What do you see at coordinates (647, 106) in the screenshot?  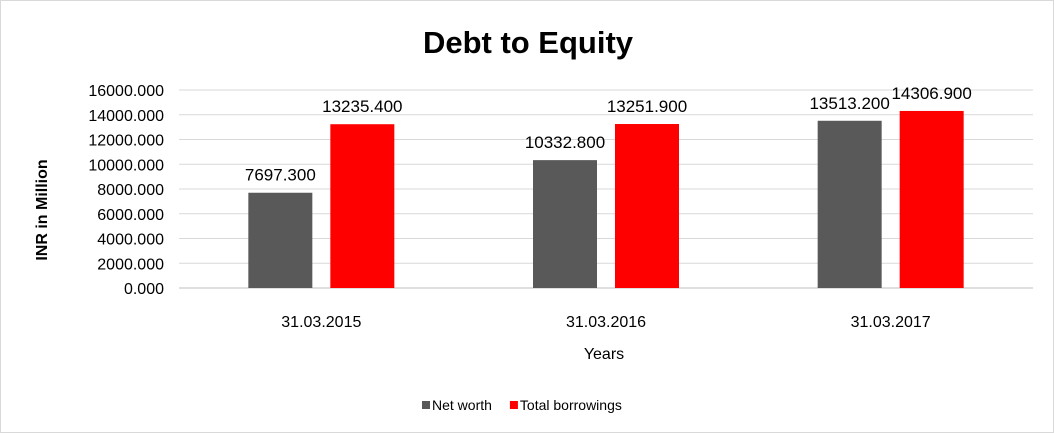 I see `data-label: 13251.900` at bounding box center [647, 106].